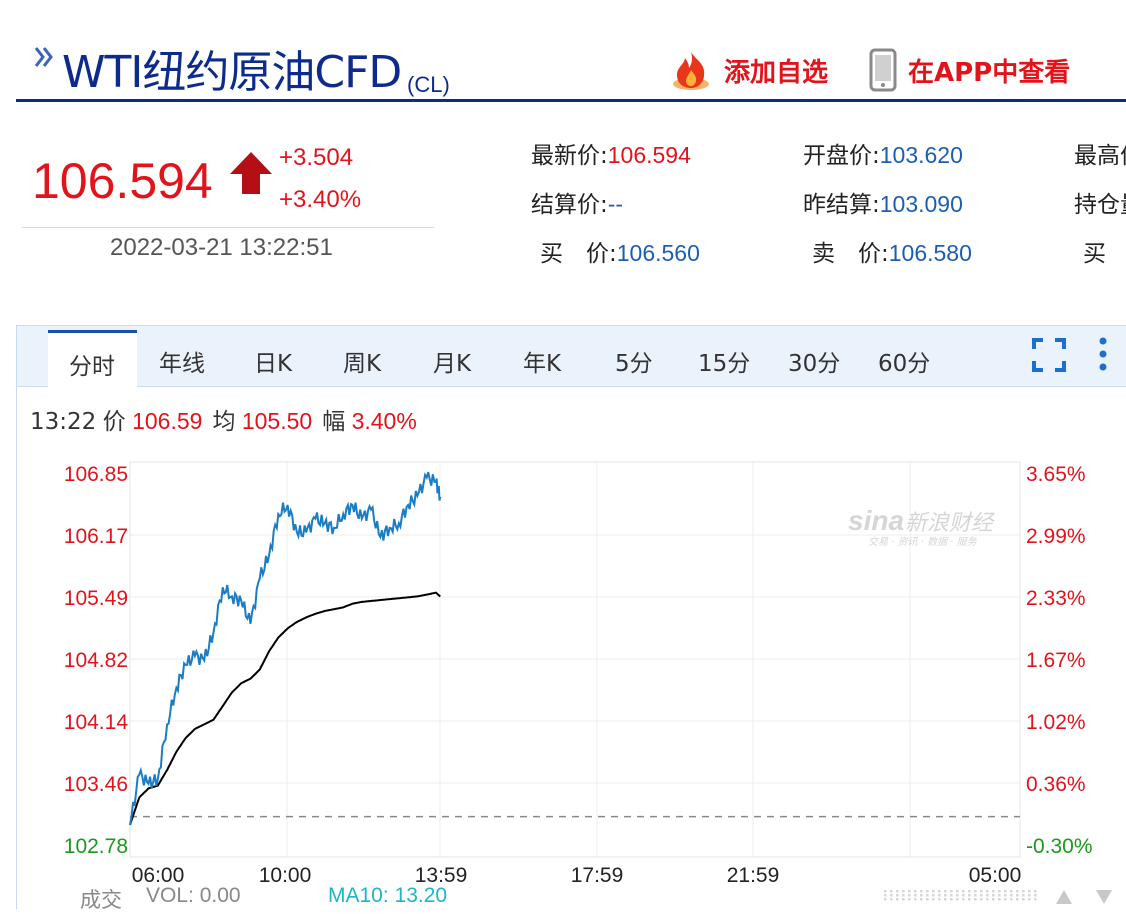 The image size is (1126, 914). I want to click on tab-daily-k: 日K, so click(273, 364).